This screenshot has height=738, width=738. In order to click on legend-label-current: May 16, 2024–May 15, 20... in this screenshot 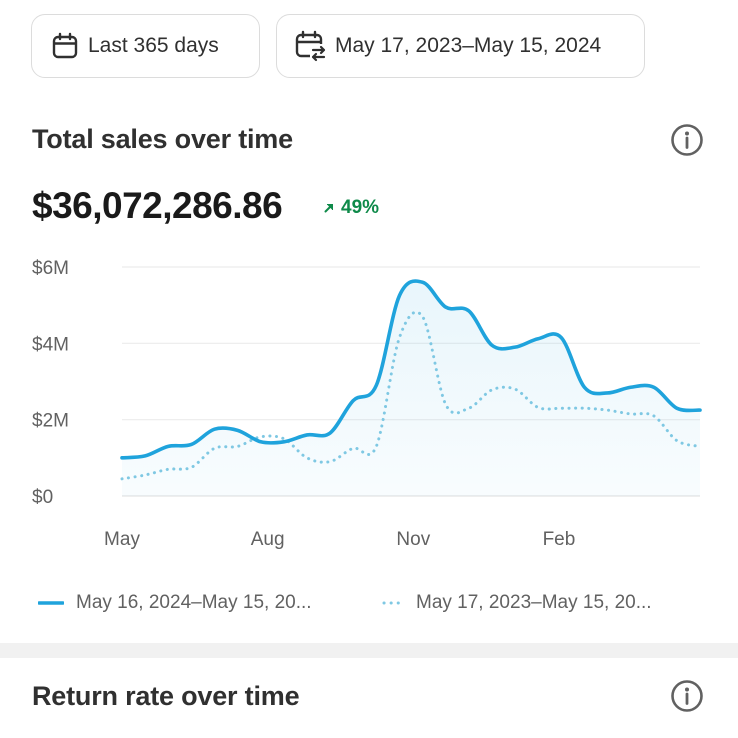, I will do `click(194, 602)`.